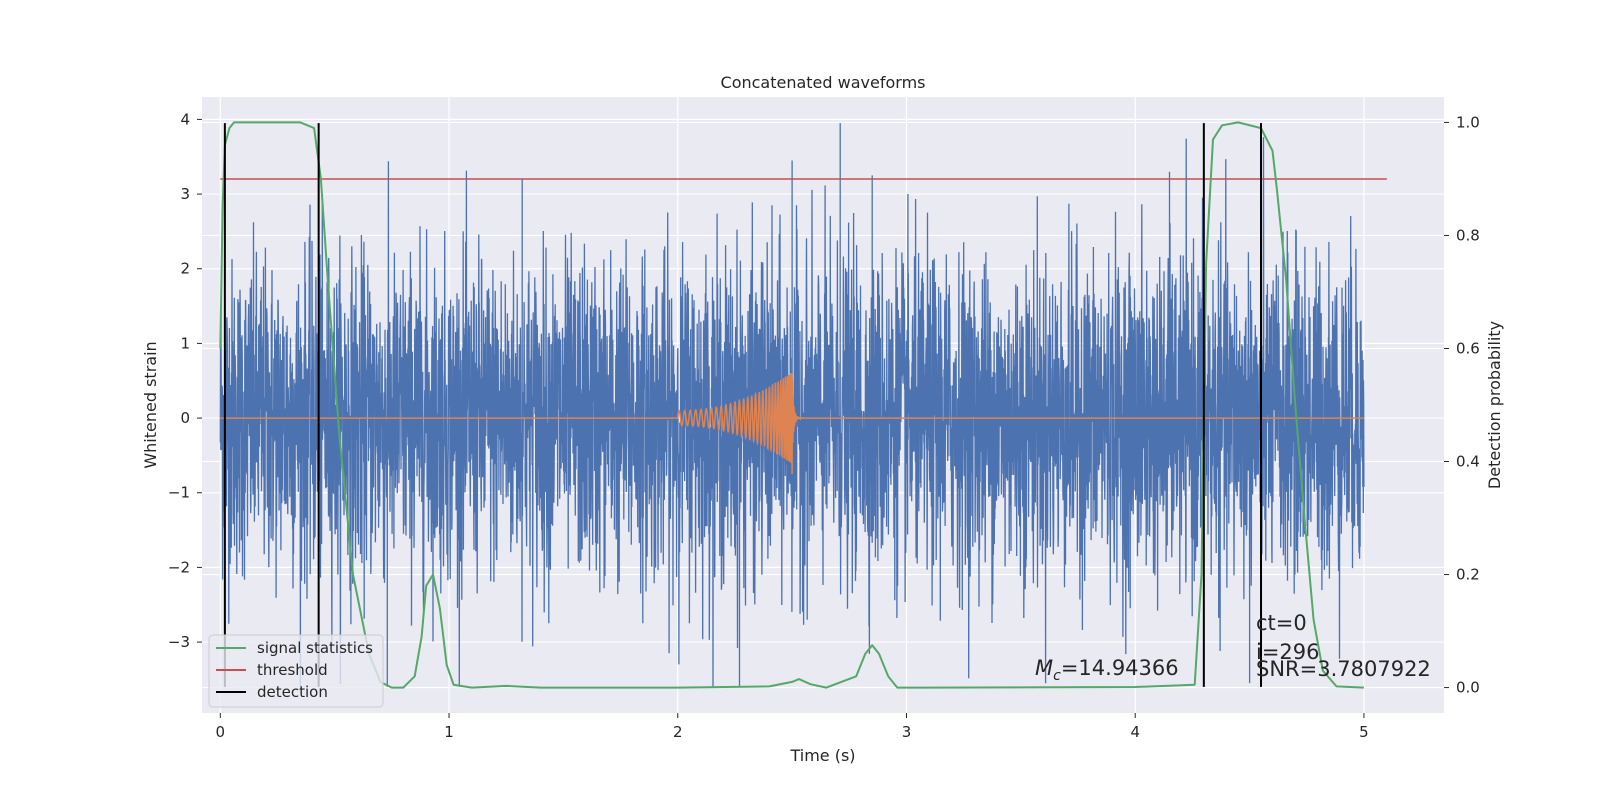 This screenshot has height=800, width=1600. I want to click on chart-title: Concatenated waveforms, so click(823, 82).